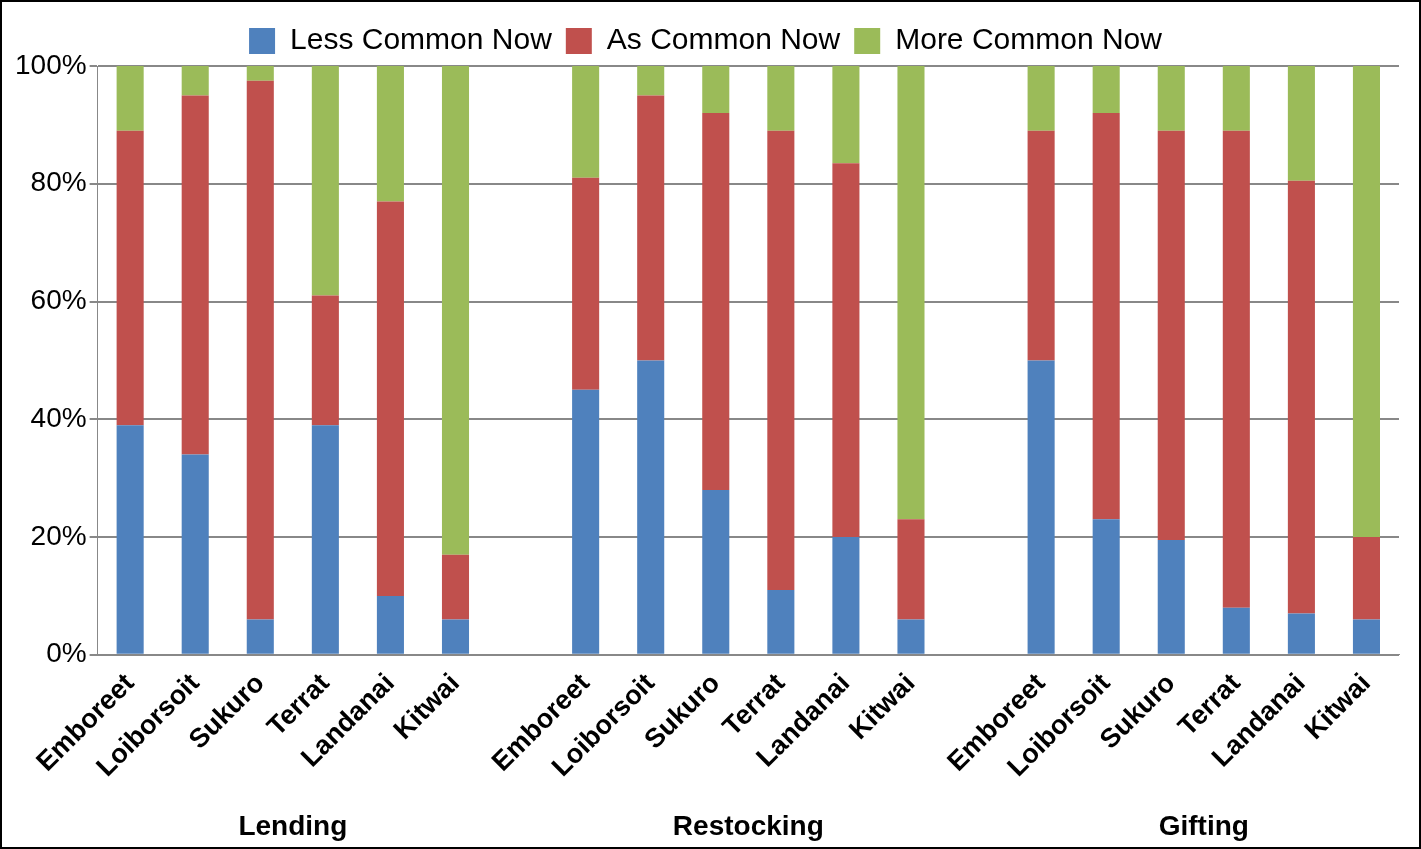 The image size is (1421, 849). Describe the element at coordinates (58, 417) in the screenshot. I see `y-tick-label: 40%` at that location.